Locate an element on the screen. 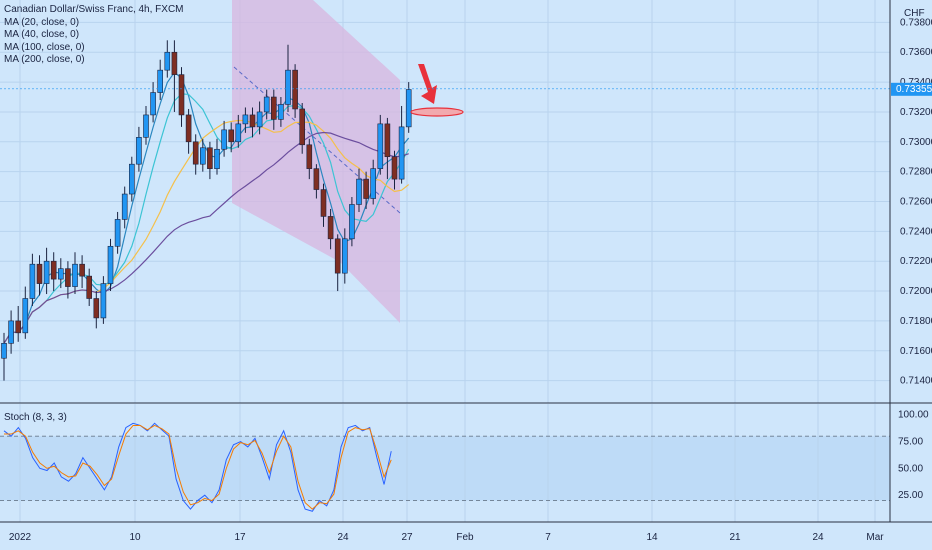 This screenshot has width=932, height=550. stoch-line-d is located at coordinates (198, 467).